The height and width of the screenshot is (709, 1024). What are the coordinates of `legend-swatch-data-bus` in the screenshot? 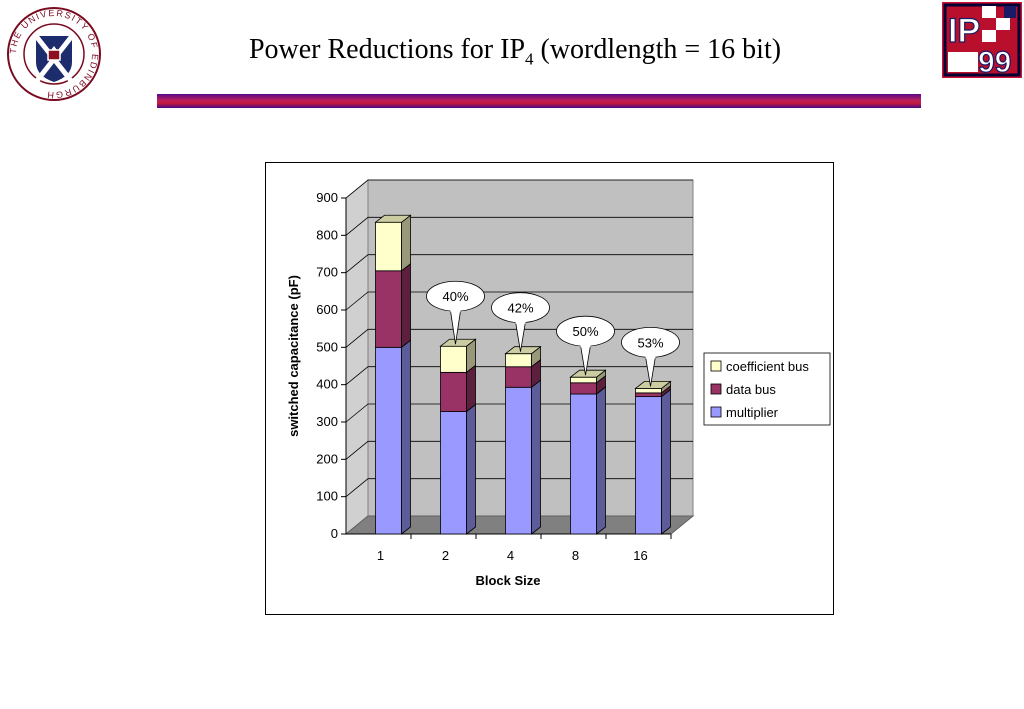 It's located at (716, 389).